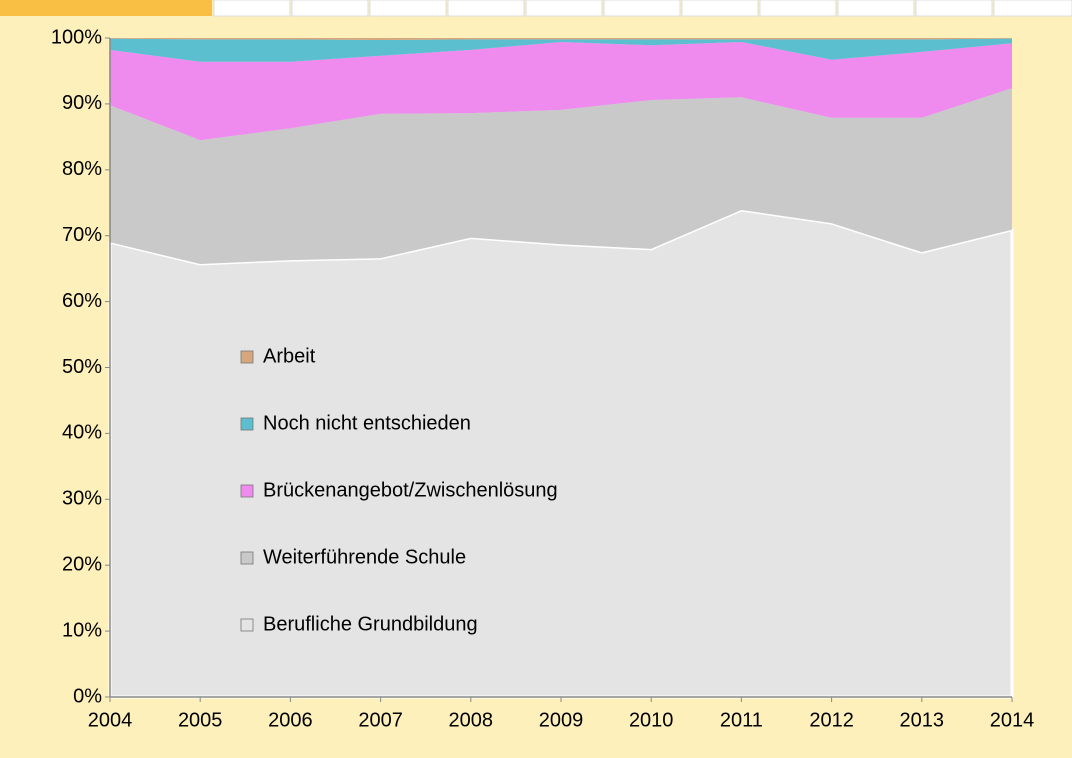 The image size is (1072, 758). I want to click on x-tick-label: 2013, so click(922, 720).